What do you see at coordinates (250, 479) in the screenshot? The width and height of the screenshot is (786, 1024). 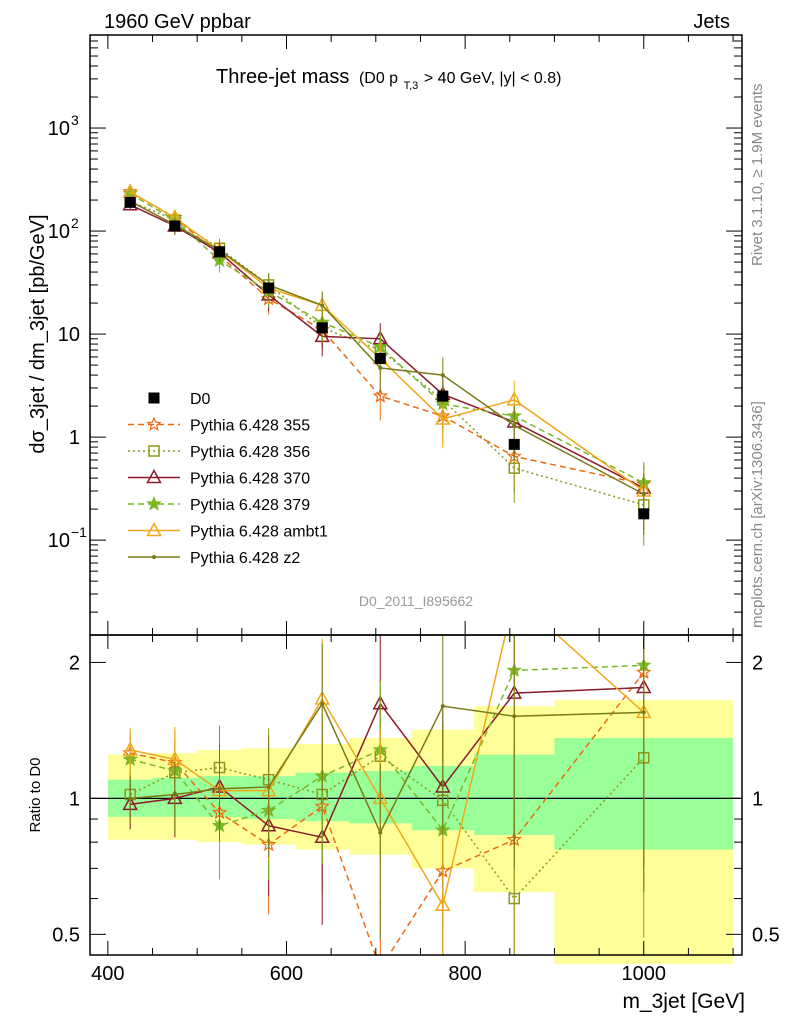 I see `legend-label: Pythia 6.428 370` at bounding box center [250, 479].